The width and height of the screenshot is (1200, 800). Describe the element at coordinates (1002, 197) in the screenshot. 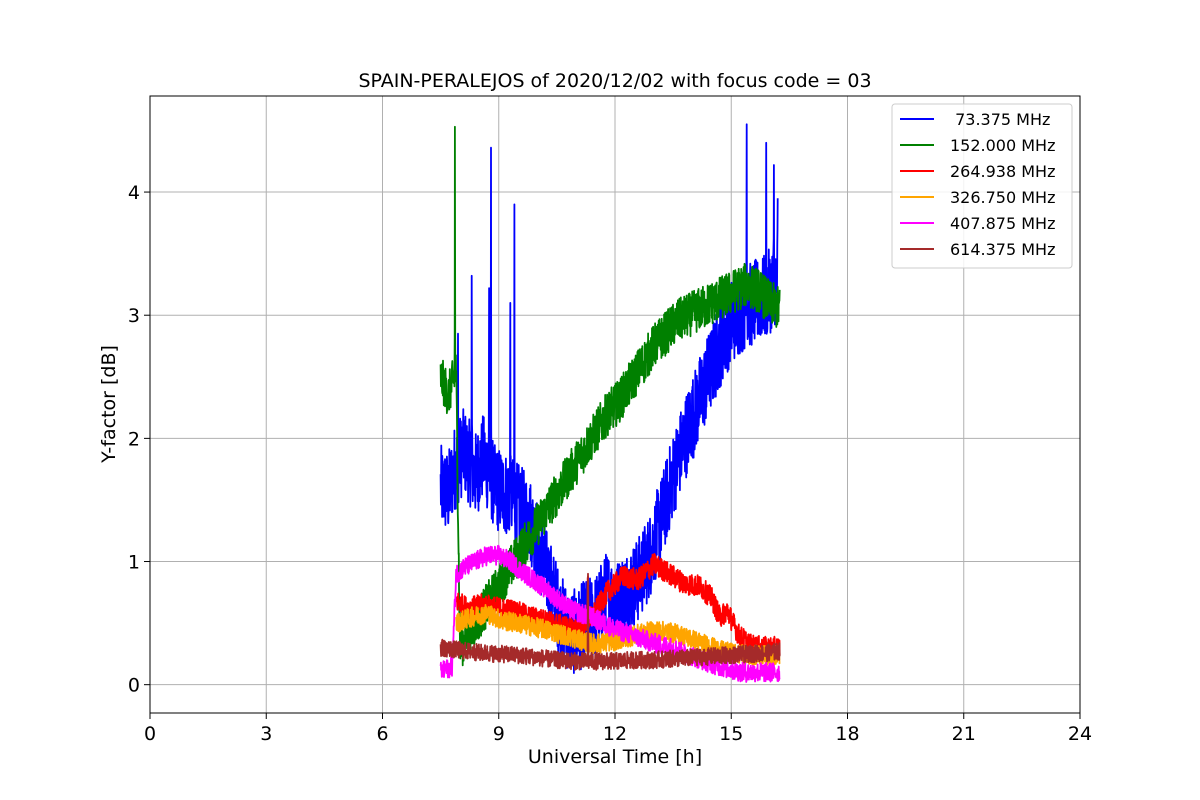

I see `legend-label: 326.750 MHz` at that location.